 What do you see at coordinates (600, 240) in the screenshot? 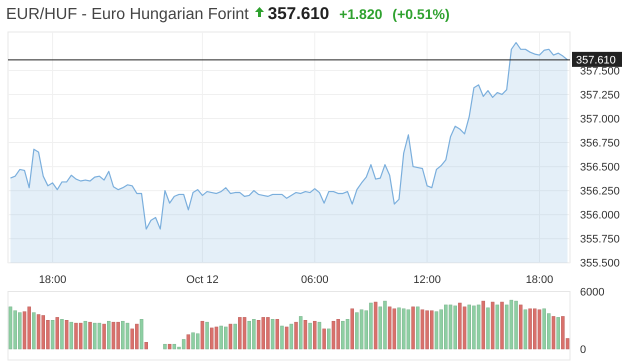
I see `y-tick-label: 355.750` at bounding box center [600, 240].